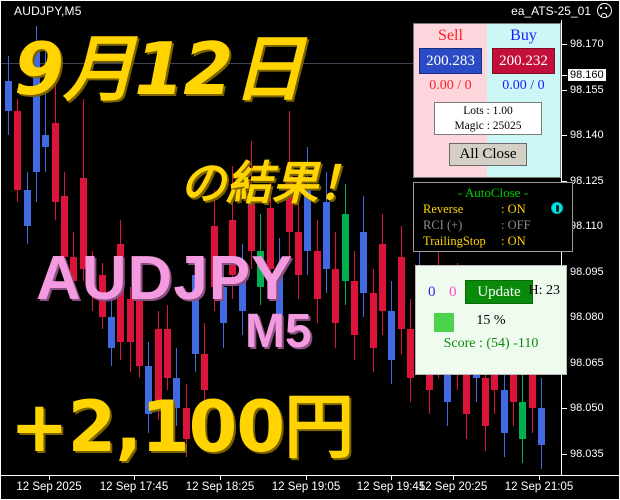 This screenshot has height=500, width=620. I want to click on lots-value: Lots : 1.00, so click(488, 111).